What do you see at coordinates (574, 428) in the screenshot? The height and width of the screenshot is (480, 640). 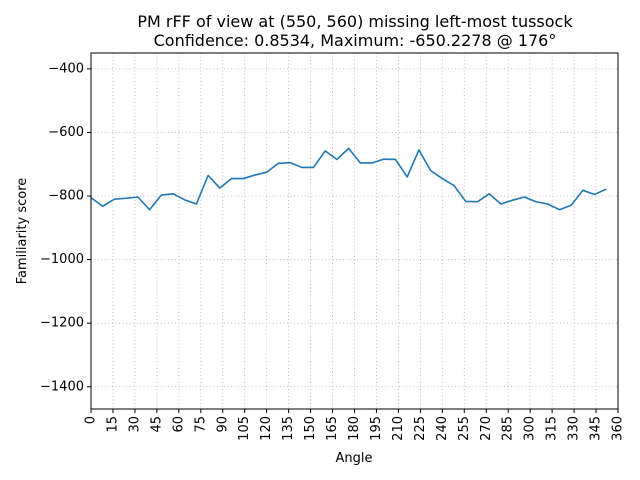 I see `x-tick-label: 330` at bounding box center [574, 428].